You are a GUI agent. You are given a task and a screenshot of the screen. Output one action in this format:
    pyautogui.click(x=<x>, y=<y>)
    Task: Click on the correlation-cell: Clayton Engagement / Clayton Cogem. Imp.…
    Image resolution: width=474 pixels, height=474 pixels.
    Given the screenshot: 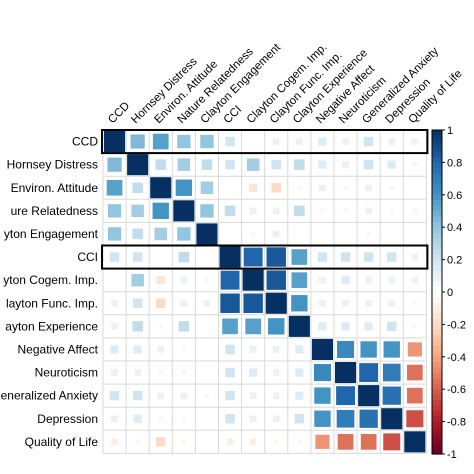 What is the action you would take?
    pyautogui.click(x=253, y=234)
    